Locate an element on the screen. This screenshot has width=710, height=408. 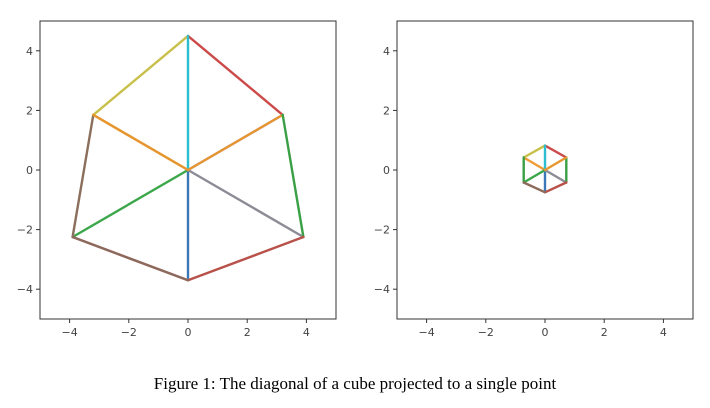
left-x-tick-label: 0 is located at coordinates (188, 332).